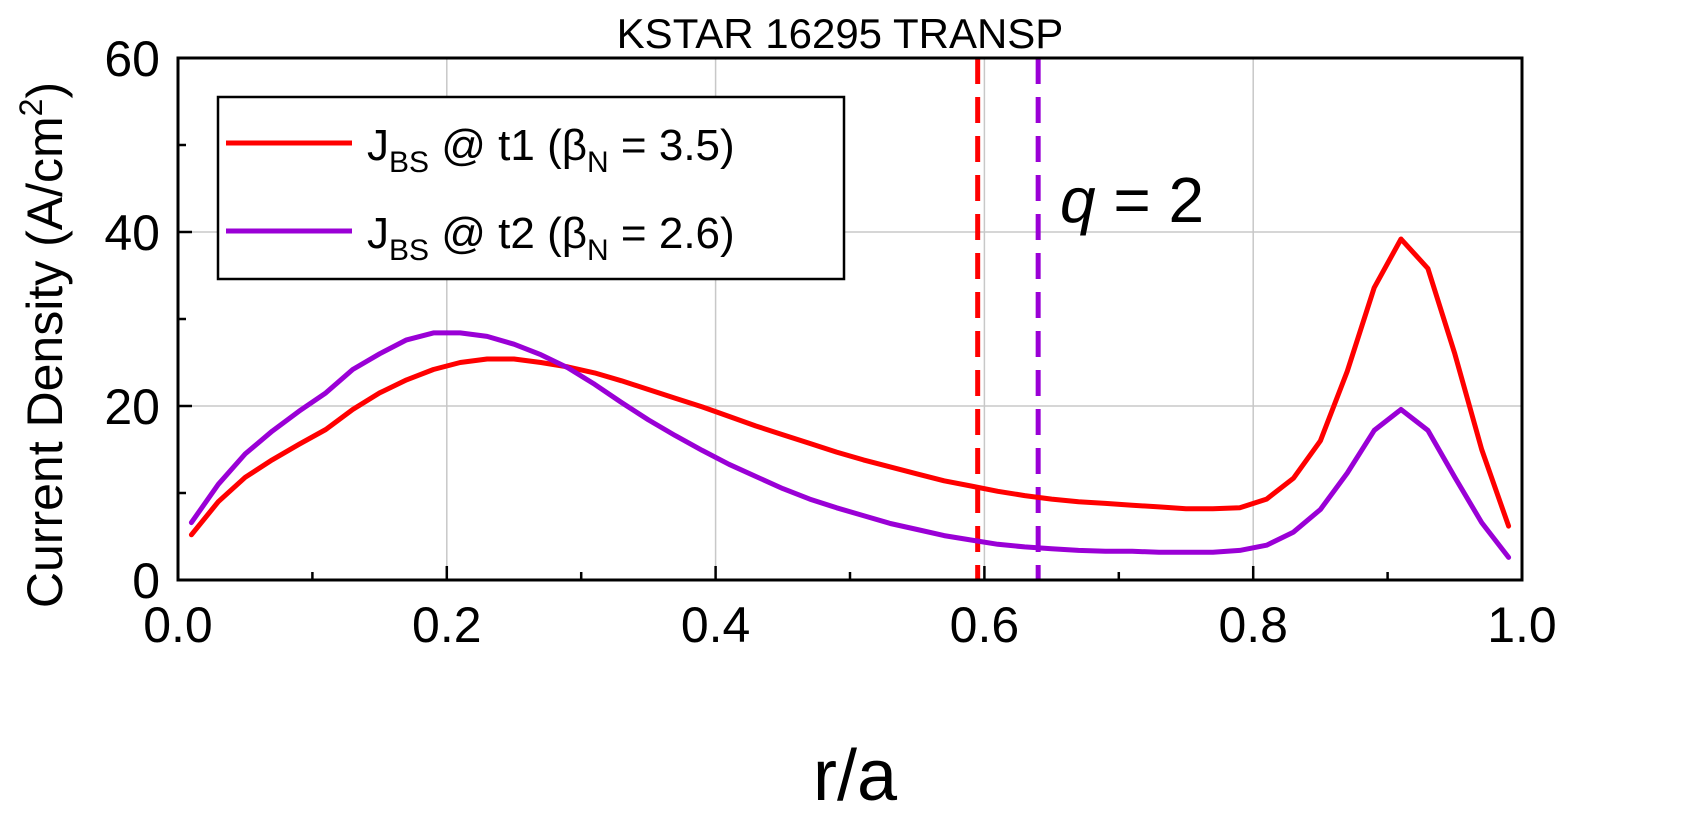 This screenshot has height=817, width=1707. Describe the element at coordinates (716, 625) in the screenshot. I see `x-tick-label: 0.4` at that location.